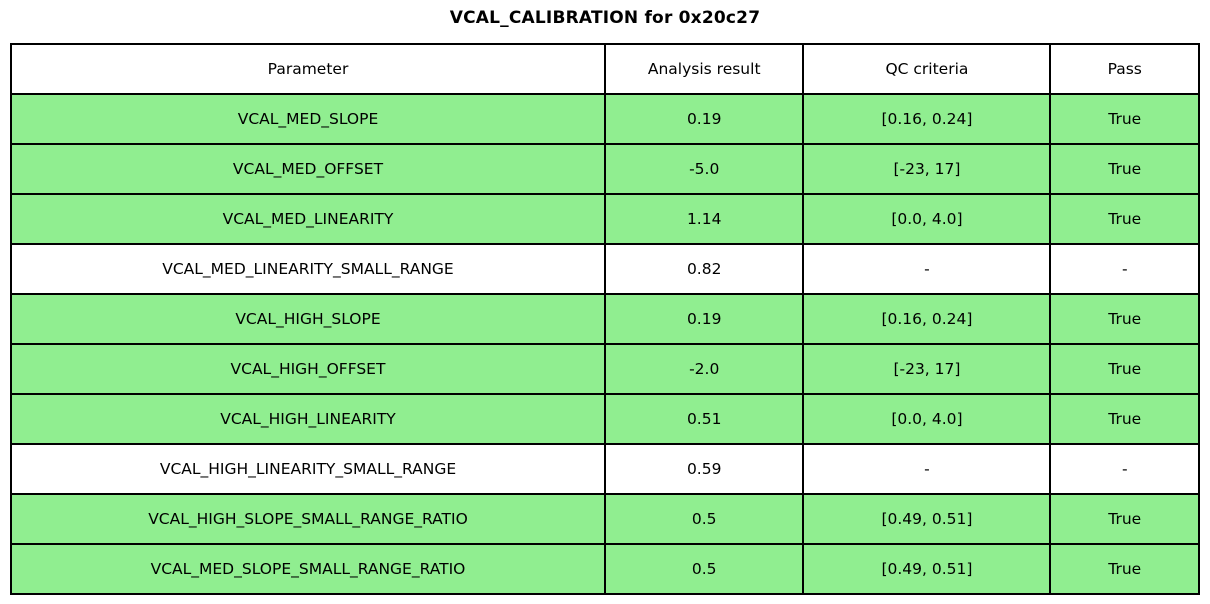 This screenshot has height=604, width=1210. I want to click on parameter-cell: VCAL_HIGH_LINEARITY, so click(308, 419).